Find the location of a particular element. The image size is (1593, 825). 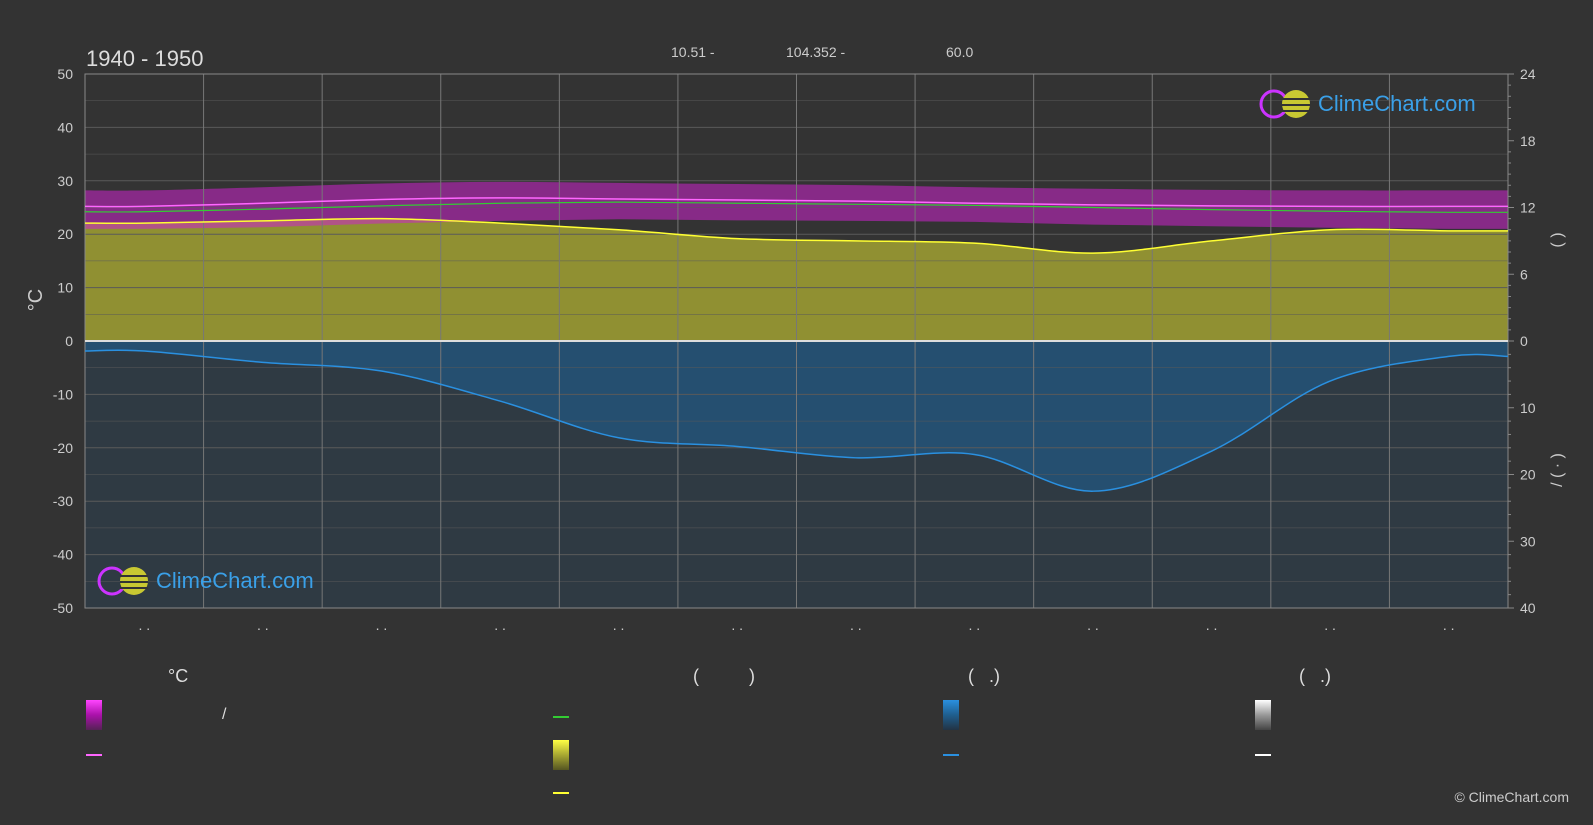

y-tick-label-left: -30 is located at coordinates (63, 501).